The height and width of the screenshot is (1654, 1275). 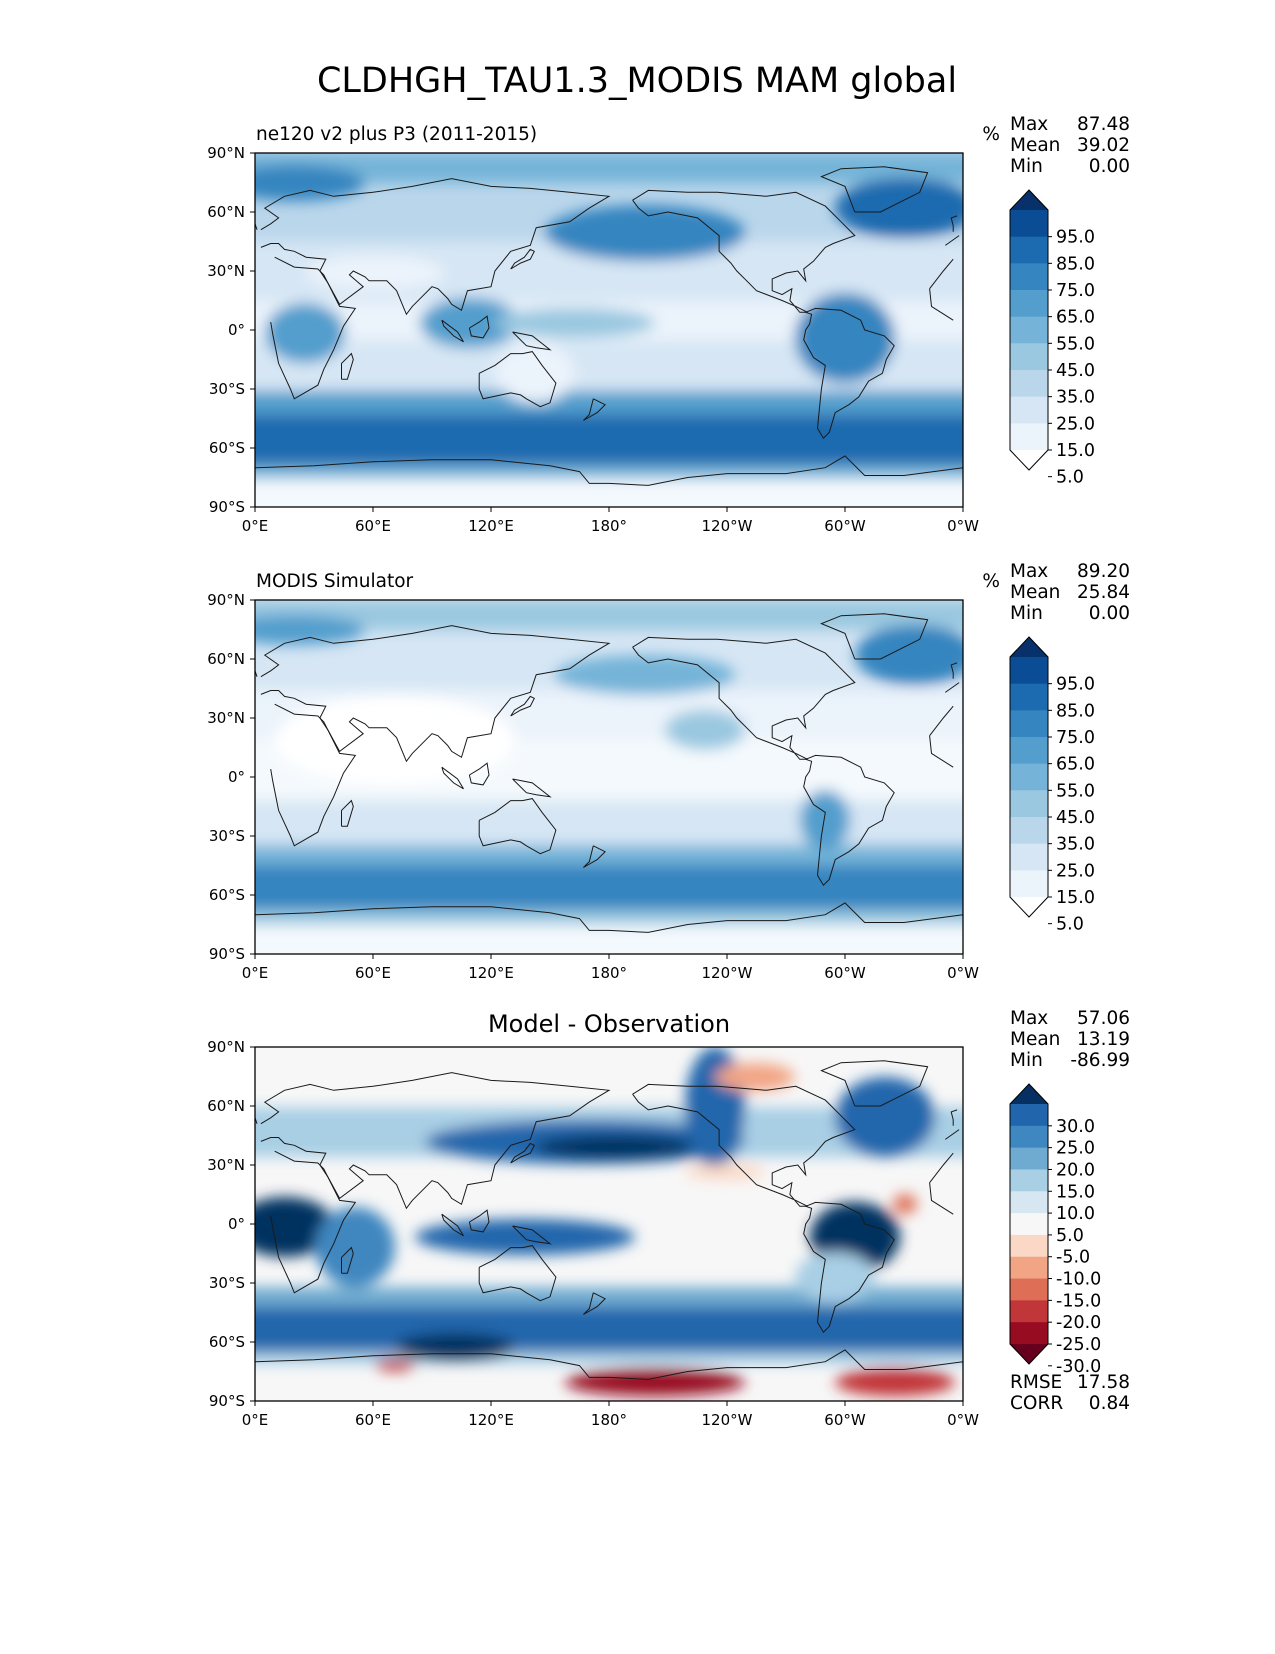 I want to click on colorbar-tick-label: 75.0, so click(x=1075, y=291).